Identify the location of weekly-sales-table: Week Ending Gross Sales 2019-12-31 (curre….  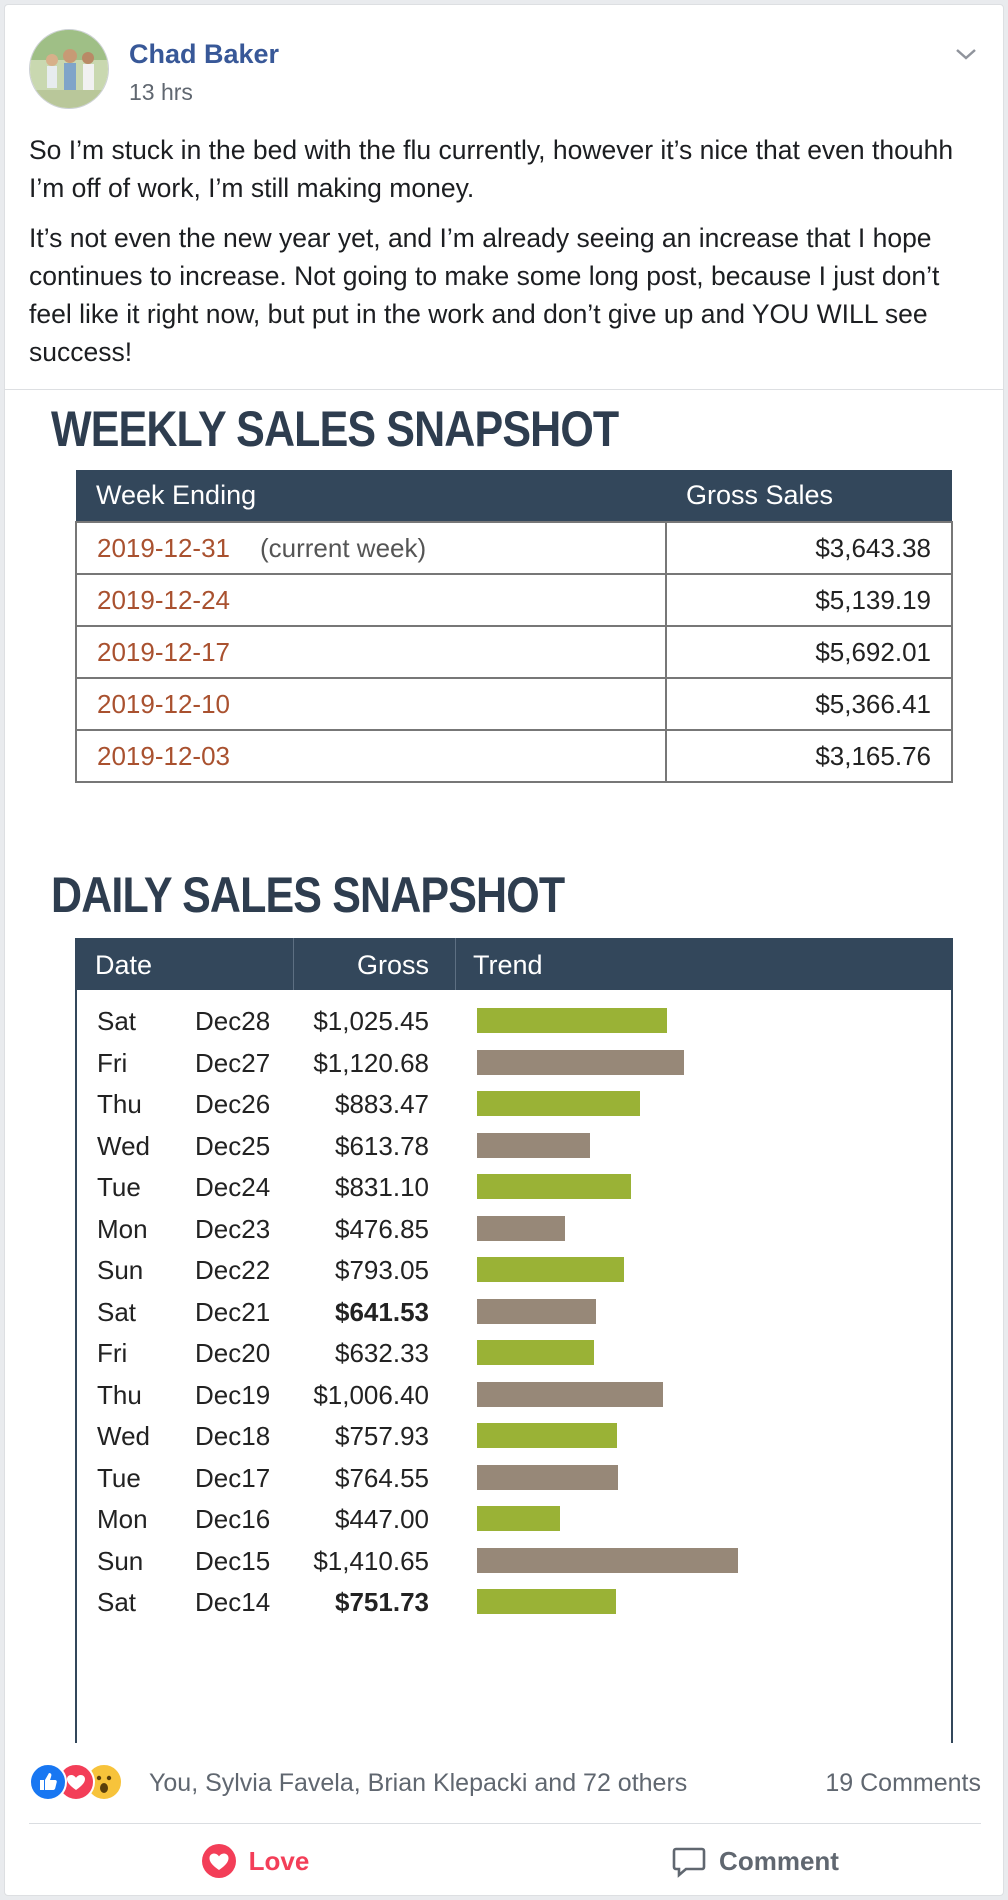
(514, 626).